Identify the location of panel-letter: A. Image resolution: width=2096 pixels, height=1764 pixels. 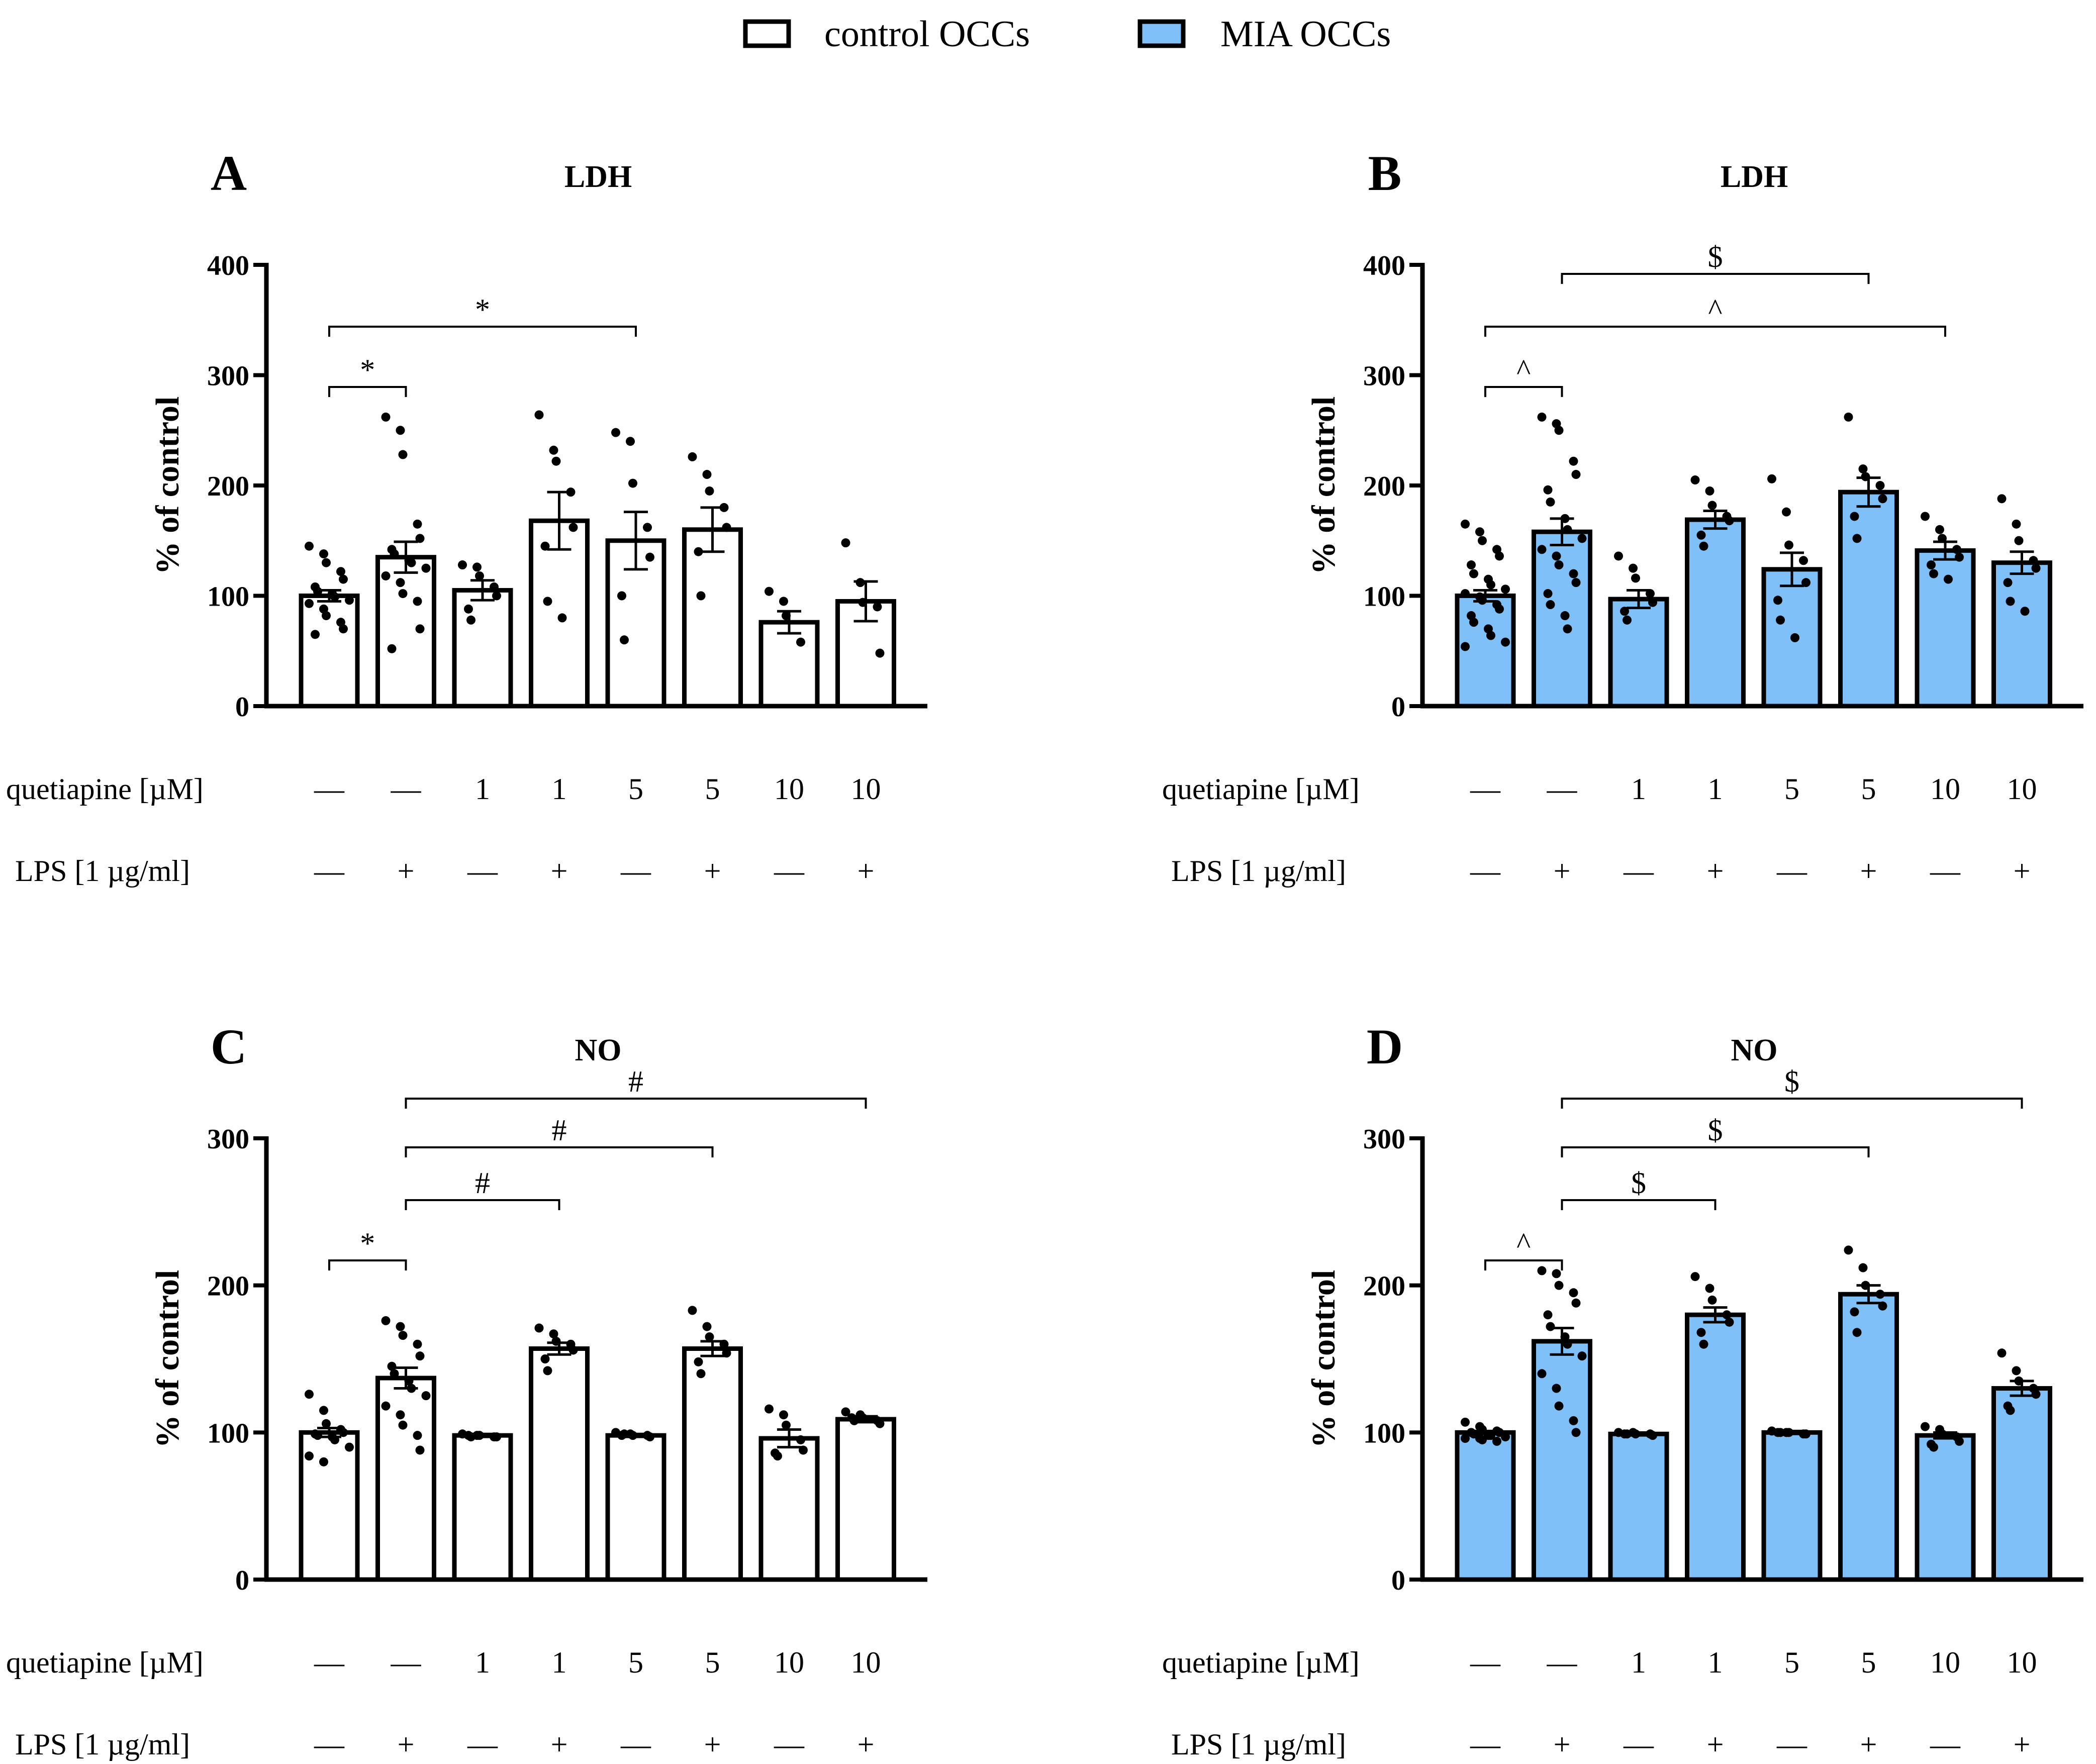
(229, 173).